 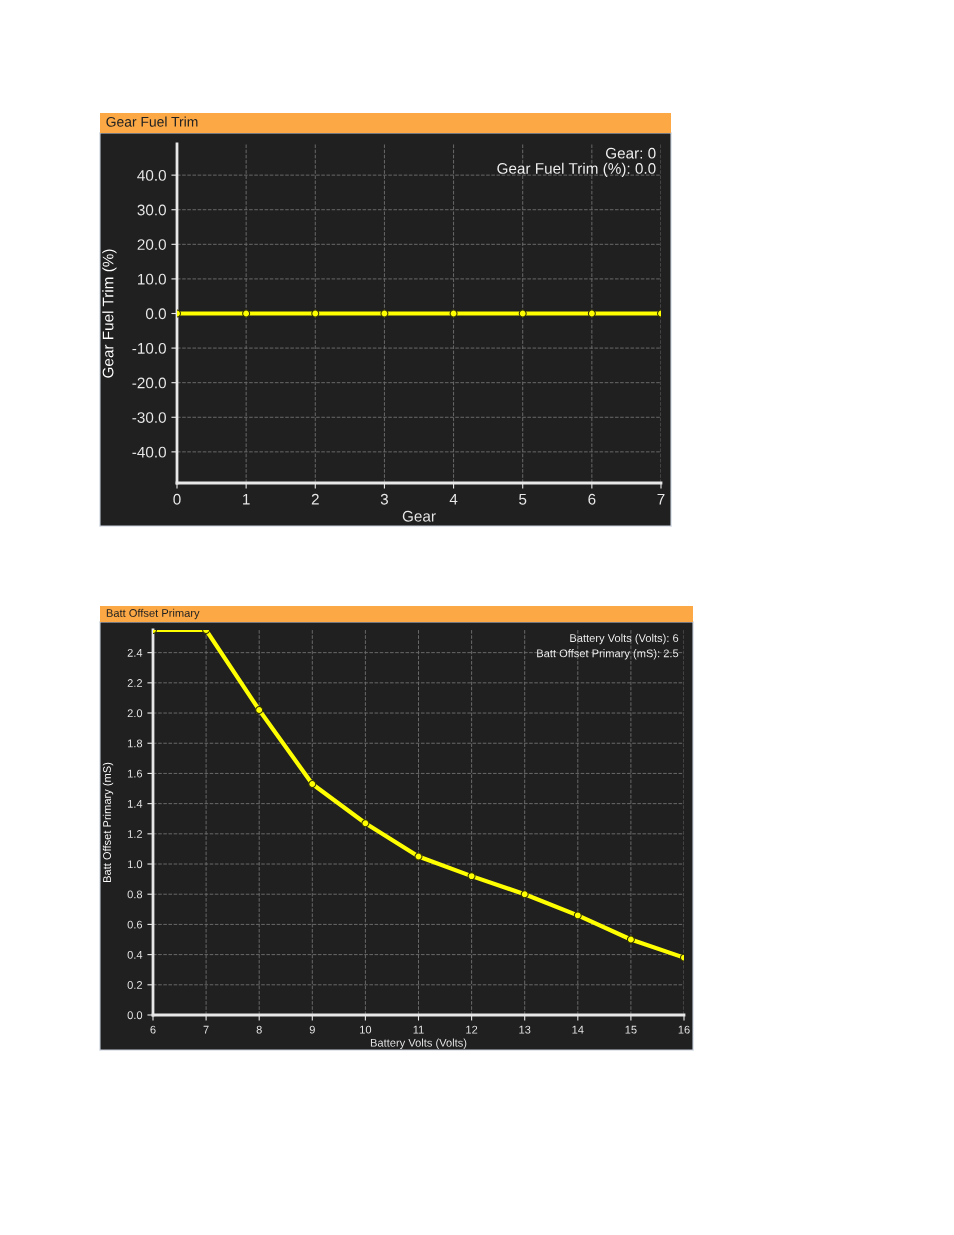 What do you see at coordinates (419, 516) in the screenshot?
I see `x-axis-title: Gear` at bounding box center [419, 516].